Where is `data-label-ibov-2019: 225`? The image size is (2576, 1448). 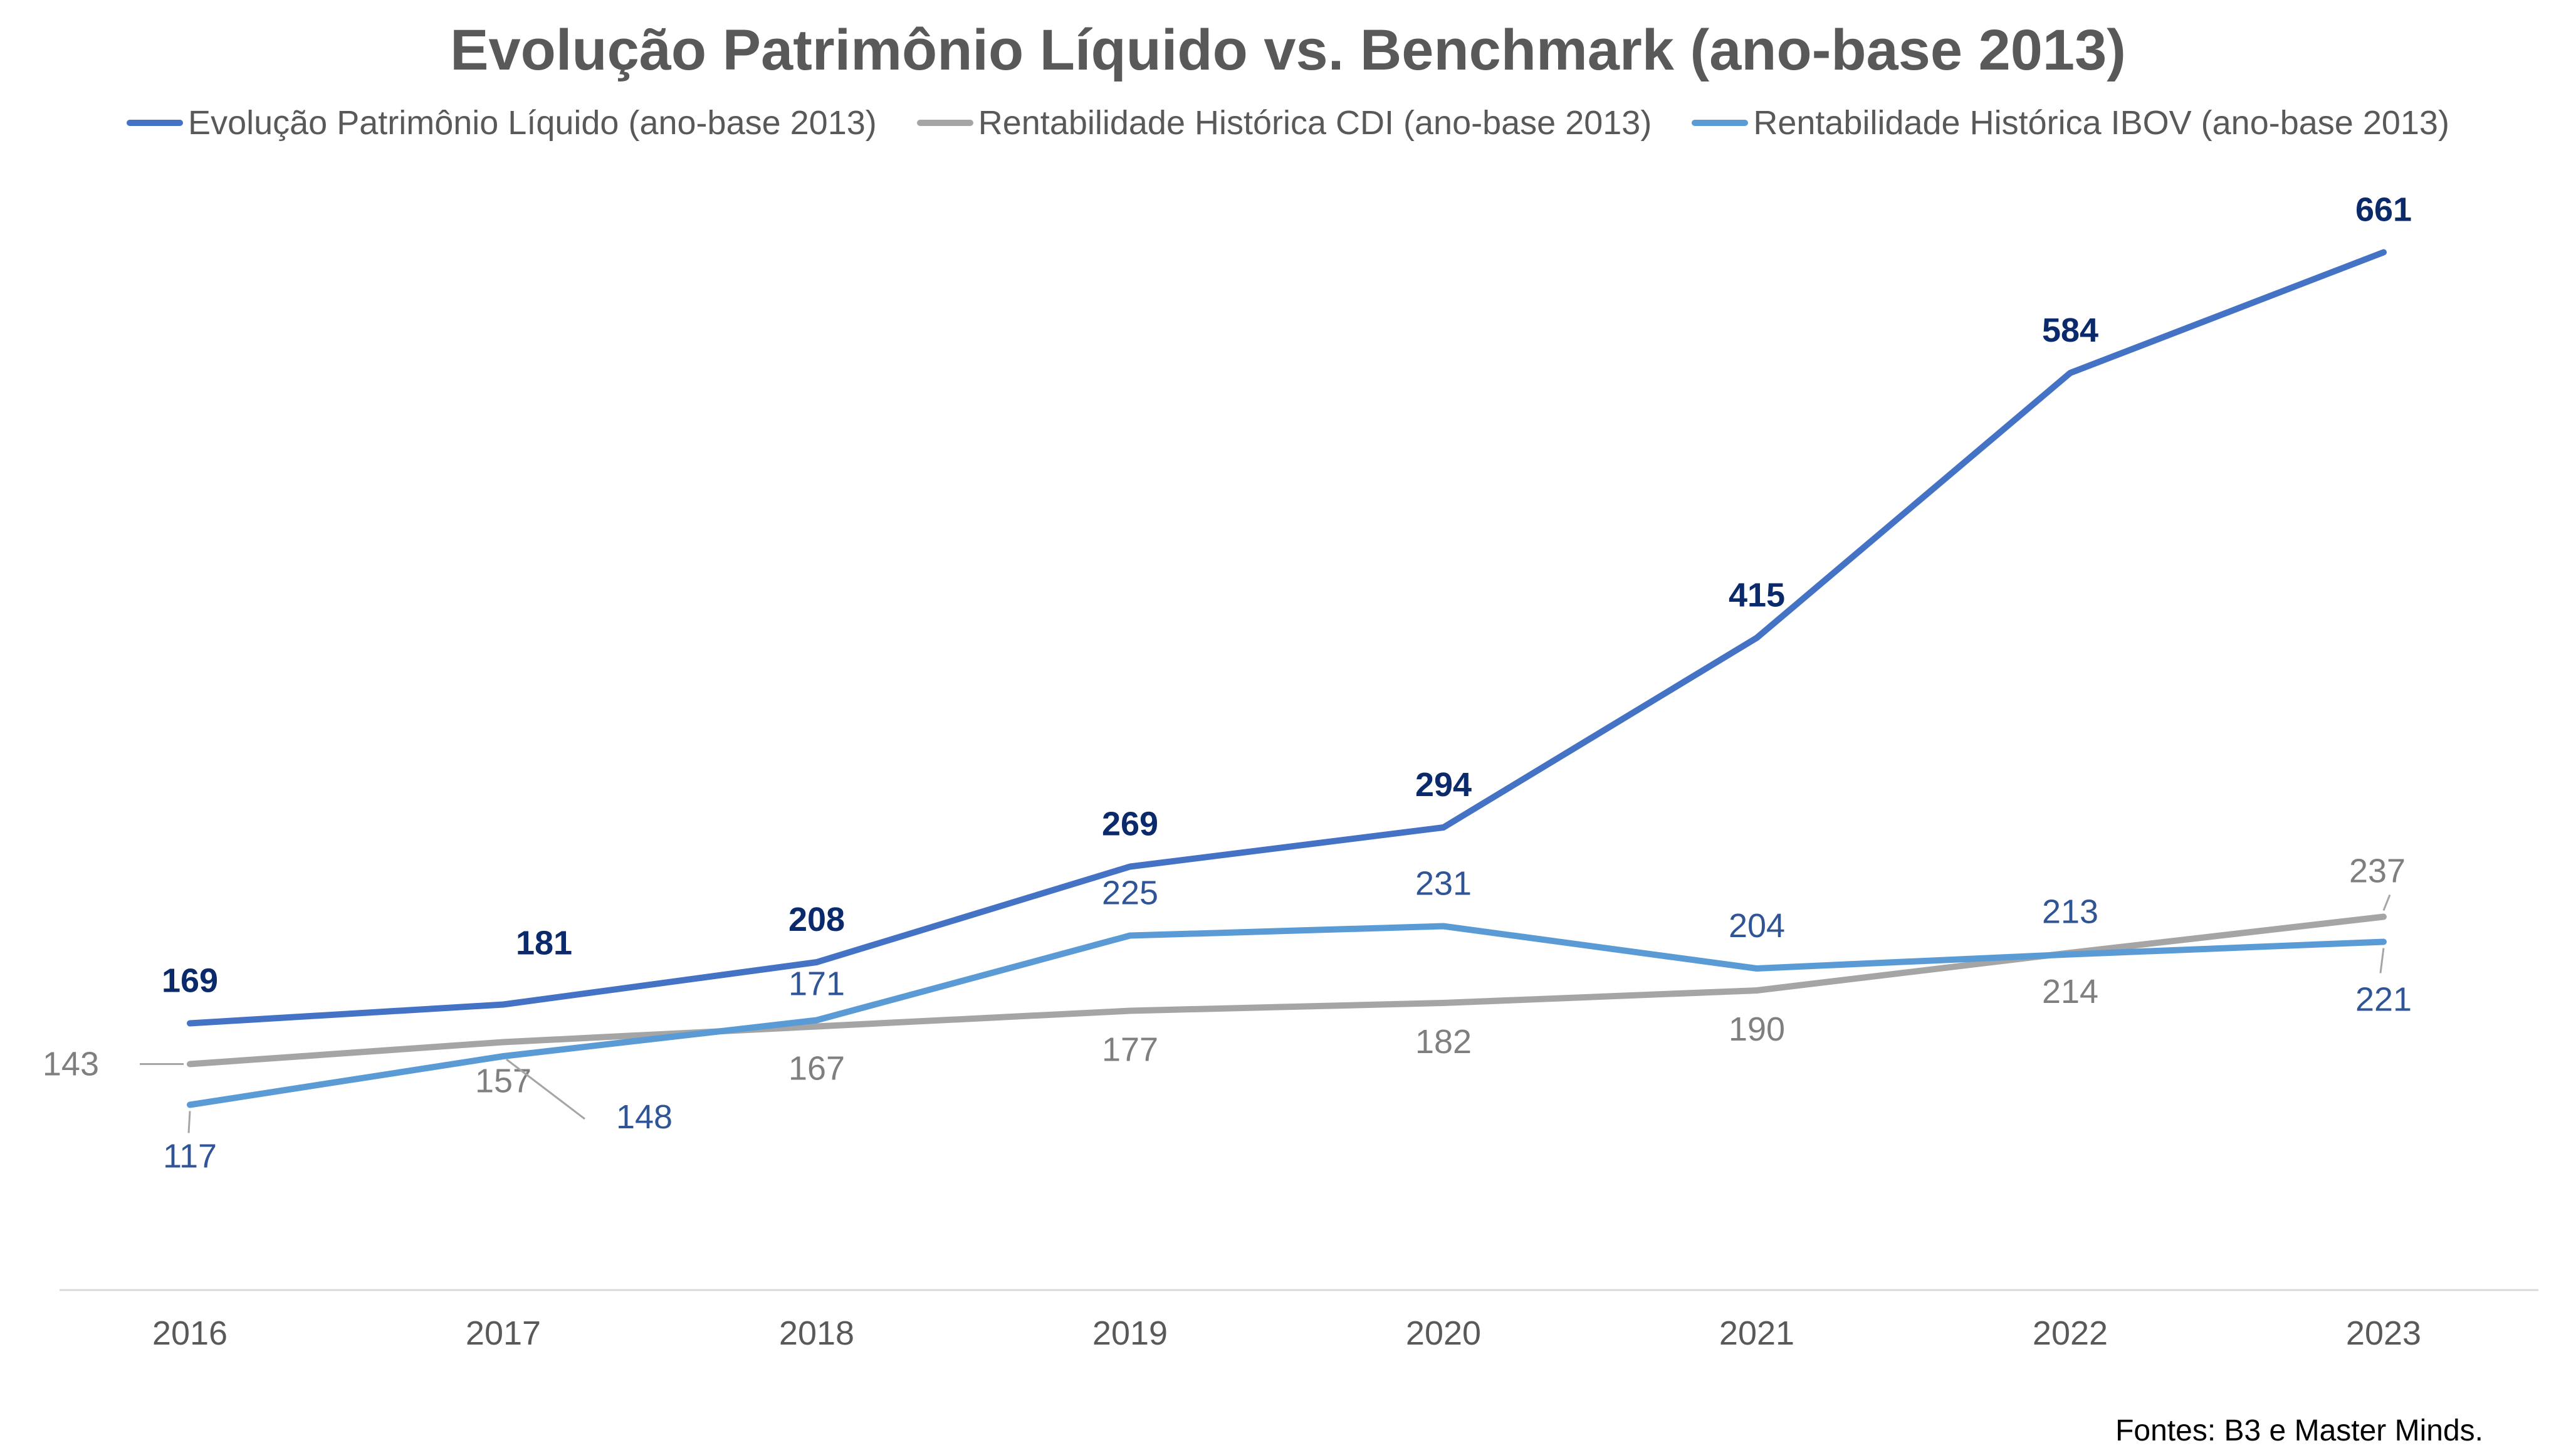
data-label-ibov-2019: 225 is located at coordinates (1130, 893).